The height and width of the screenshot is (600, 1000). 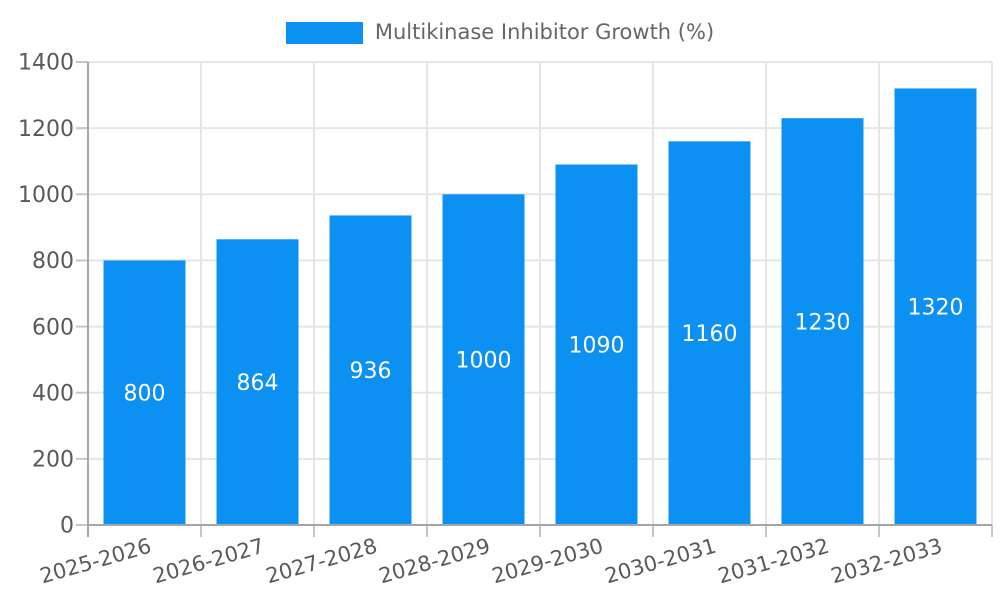 What do you see at coordinates (886, 561) in the screenshot?
I see `x-tick-label: 2032-2033` at bounding box center [886, 561].